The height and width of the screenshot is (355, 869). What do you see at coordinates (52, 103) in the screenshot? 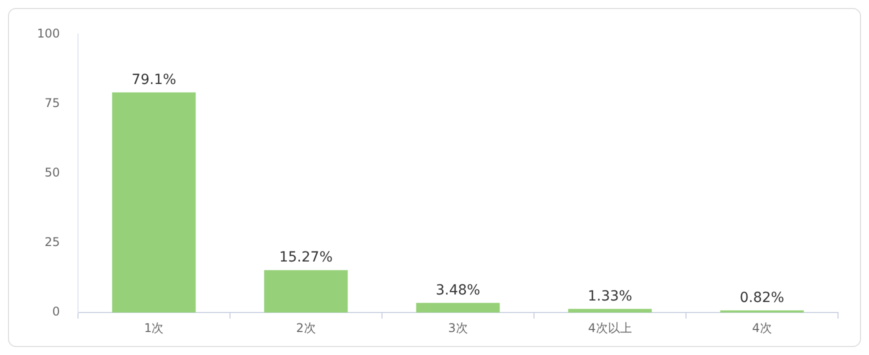
I see `y-tick-label: 75` at bounding box center [52, 103].